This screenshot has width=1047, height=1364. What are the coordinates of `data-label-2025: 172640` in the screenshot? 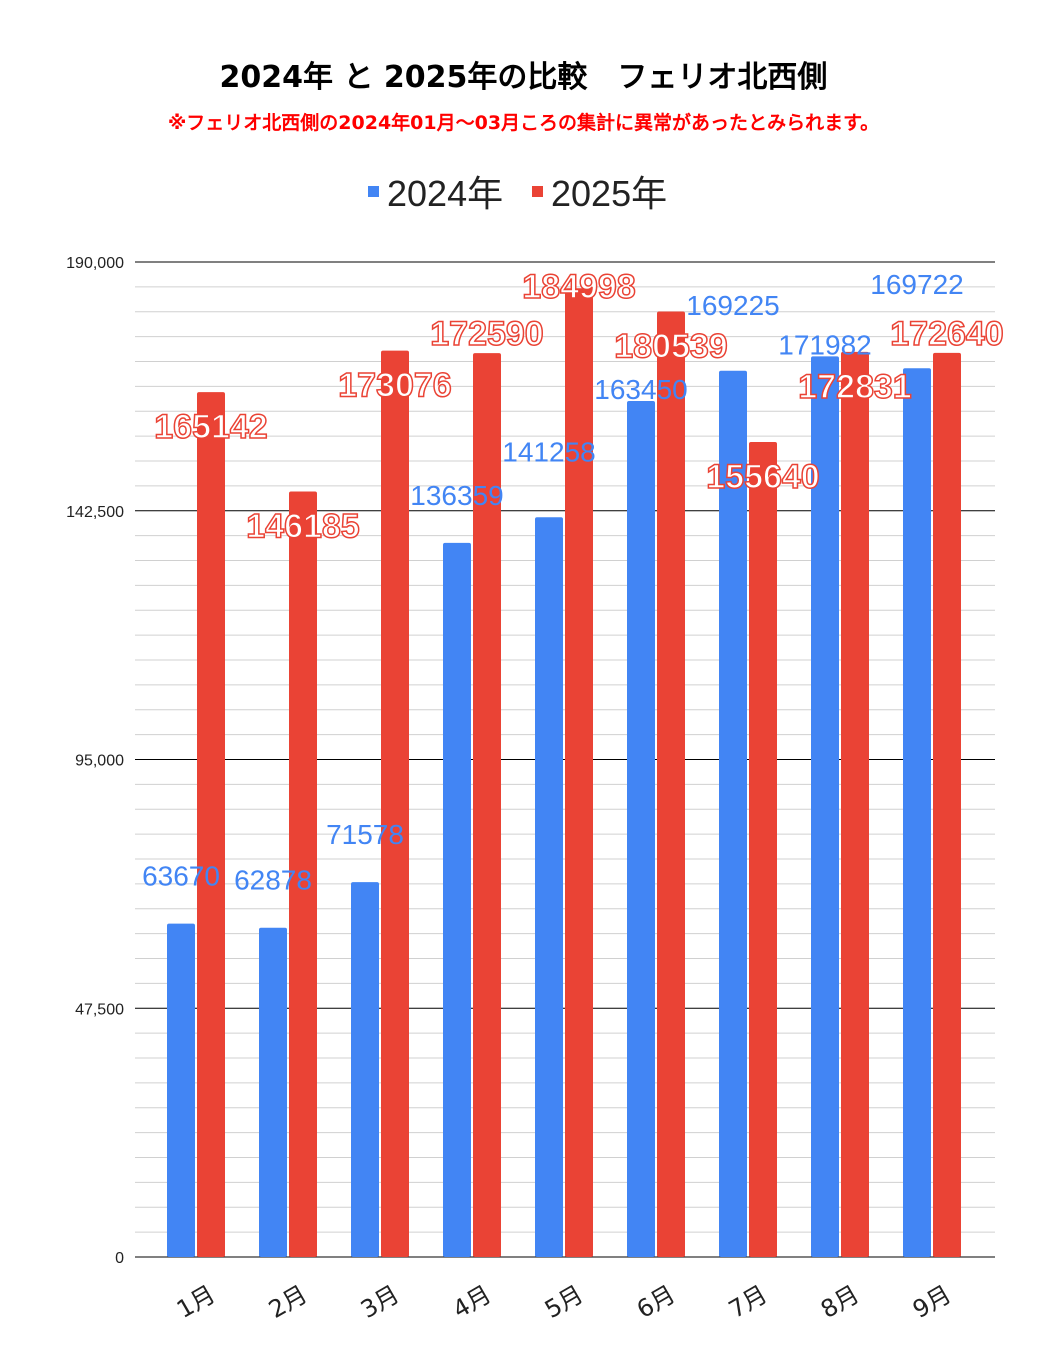 It's located at (946, 334).